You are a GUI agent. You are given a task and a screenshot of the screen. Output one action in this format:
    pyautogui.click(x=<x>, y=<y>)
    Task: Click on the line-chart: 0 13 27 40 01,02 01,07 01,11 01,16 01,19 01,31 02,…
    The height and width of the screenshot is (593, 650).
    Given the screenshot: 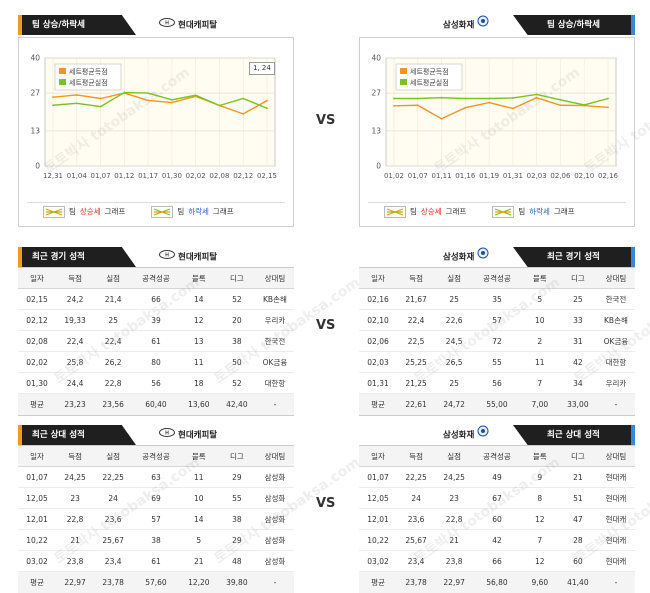 What is the action you would take?
    pyautogui.click(x=494, y=117)
    